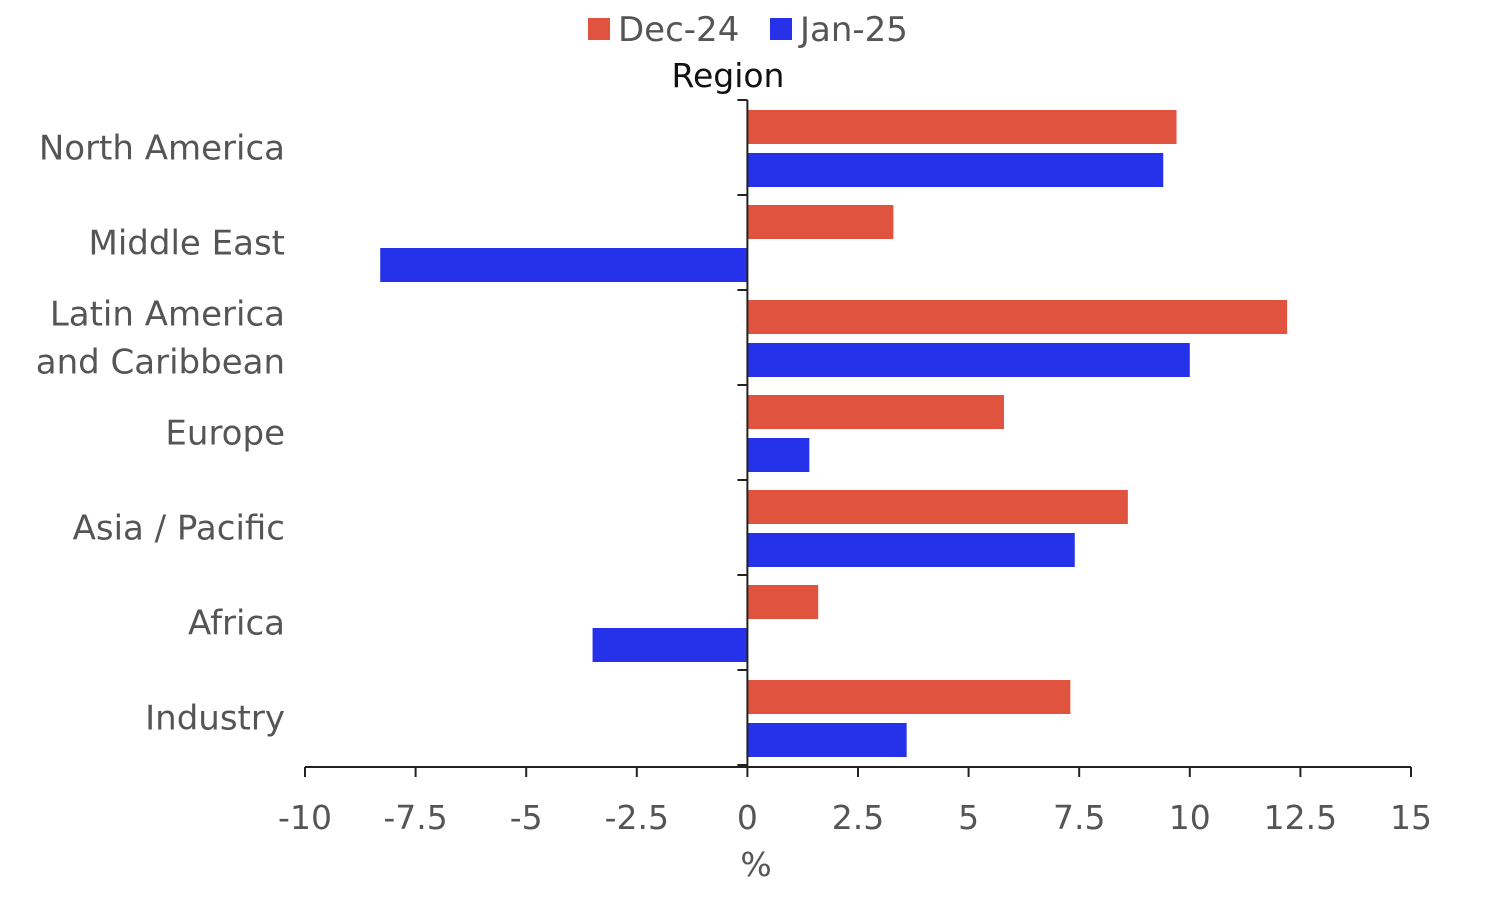 The width and height of the screenshot is (1500, 900). I want to click on category-label: Middle East, so click(187, 244).